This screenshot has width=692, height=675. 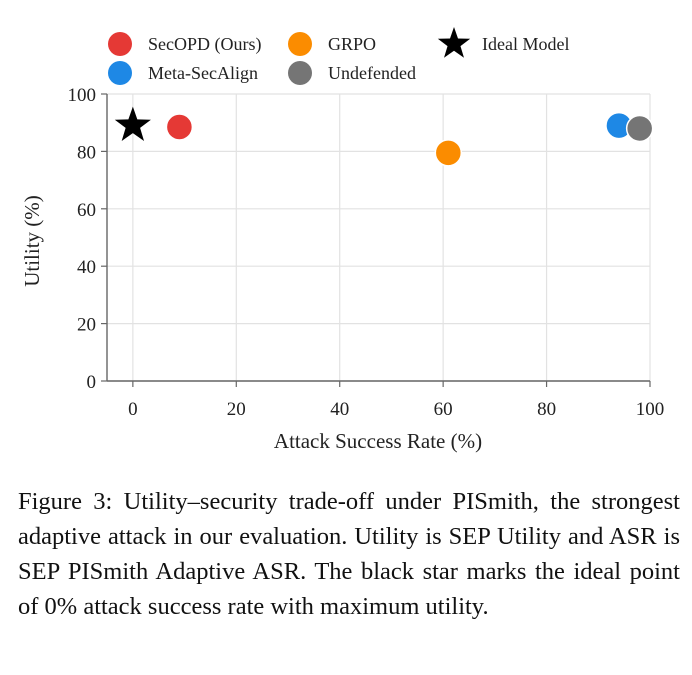 What do you see at coordinates (132, 123) in the screenshot?
I see `ideal-model-star-marker` at bounding box center [132, 123].